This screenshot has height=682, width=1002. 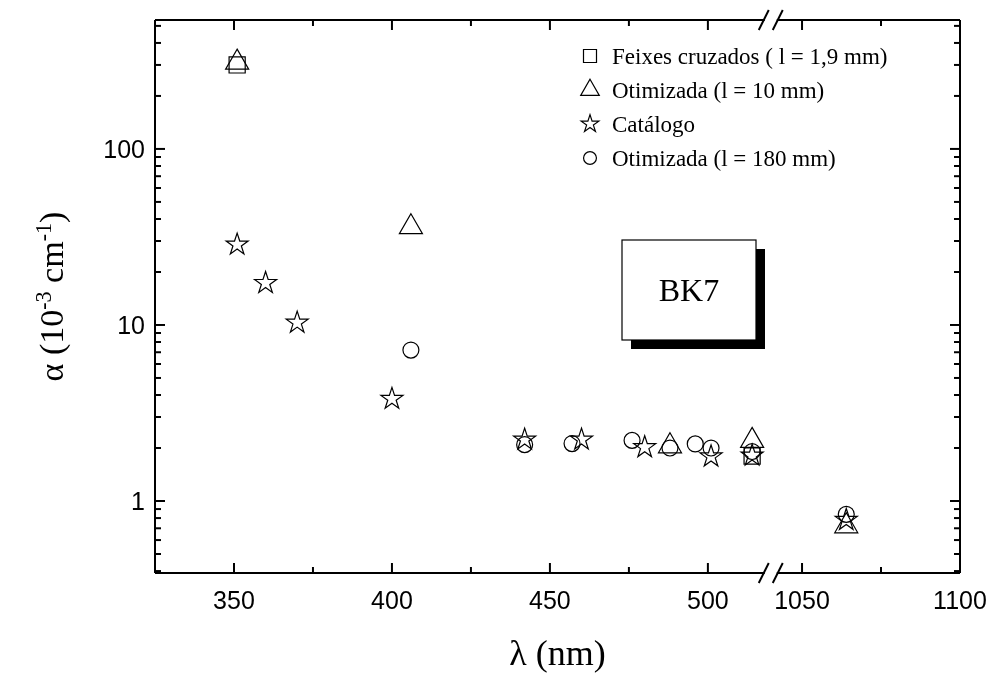 What do you see at coordinates (392, 600) in the screenshot?
I see `x-tick-label: 400` at bounding box center [392, 600].